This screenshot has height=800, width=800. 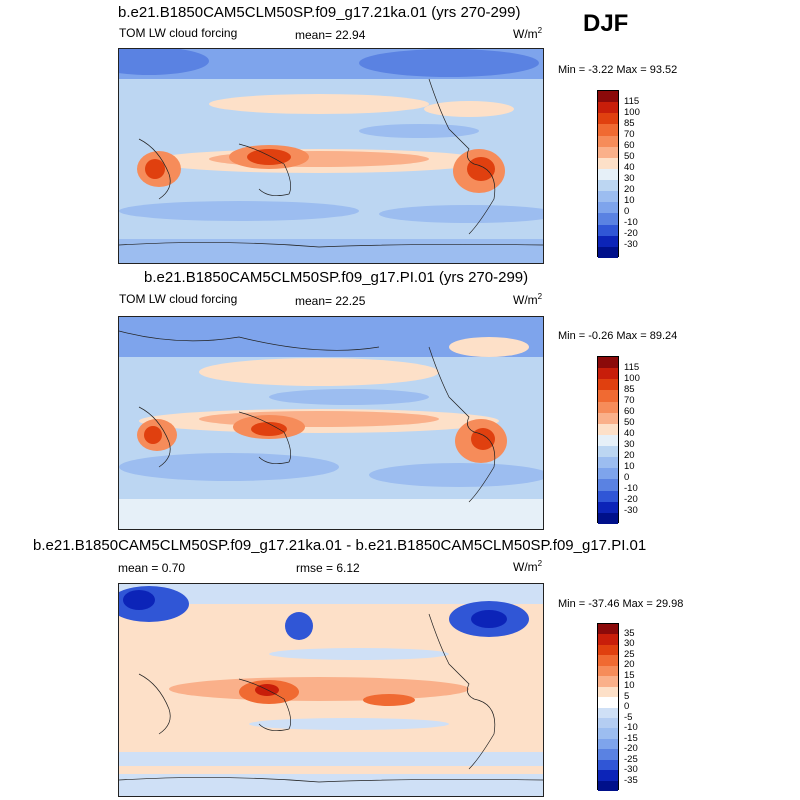 What do you see at coordinates (629, 633) in the screenshot?
I see `panel3-cb-tick: 35` at bounding box center [629, 633].